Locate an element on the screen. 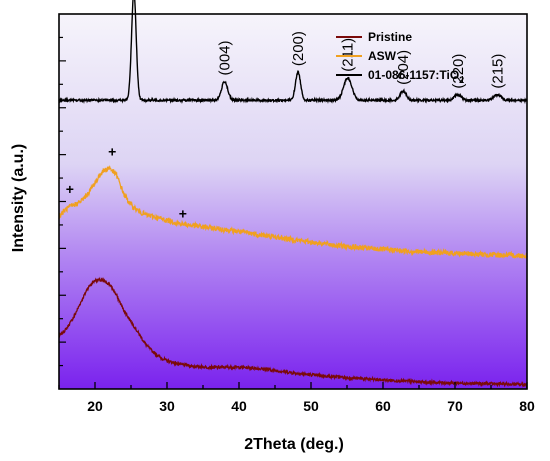  plus-marker-2: + is located at coordinates (112, 151).